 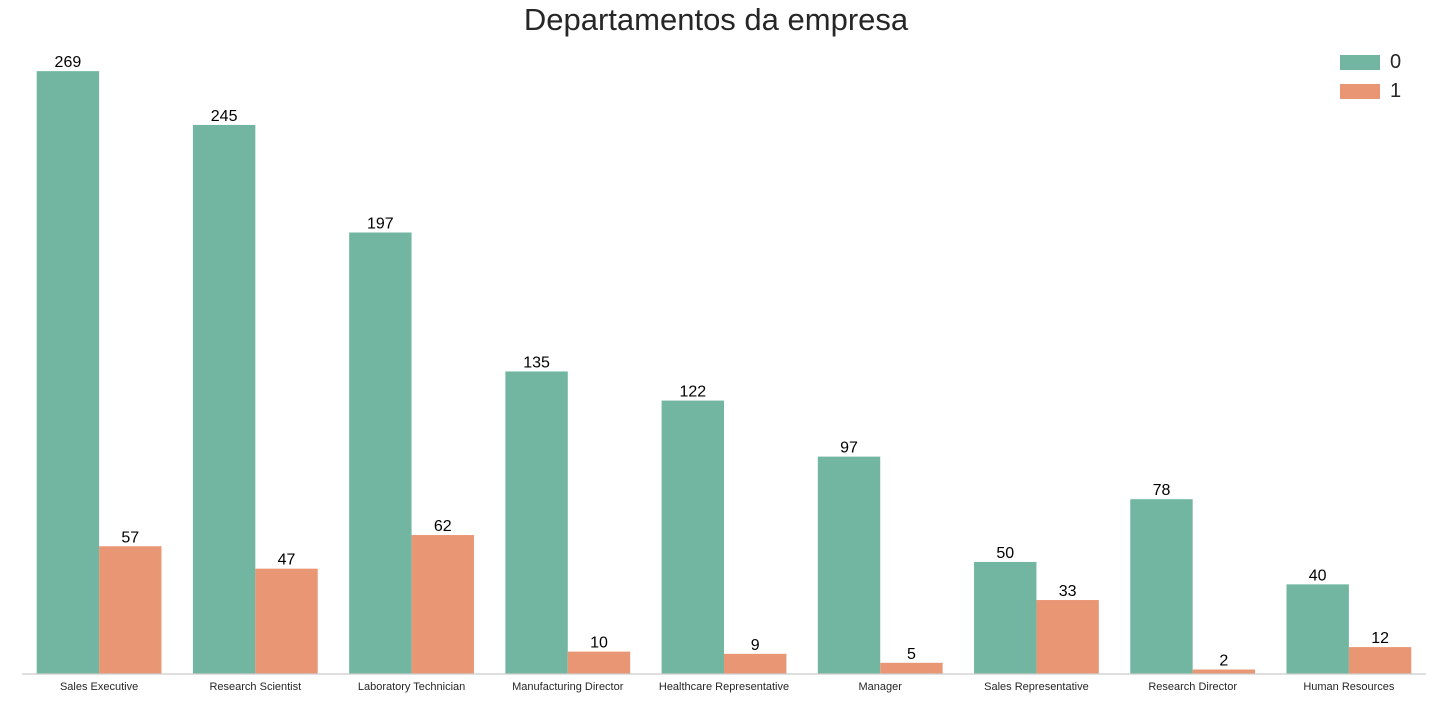 What do you see at coordinates (1396, 62) in the screenshot?
I see `legend-label-0: 0` at bounding box center [1396, 62].